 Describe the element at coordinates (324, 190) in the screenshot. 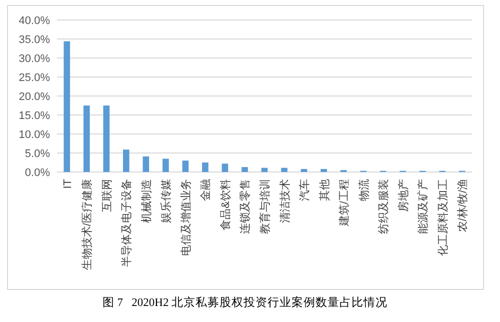

I see `x-tick-label: 其他` at that location.